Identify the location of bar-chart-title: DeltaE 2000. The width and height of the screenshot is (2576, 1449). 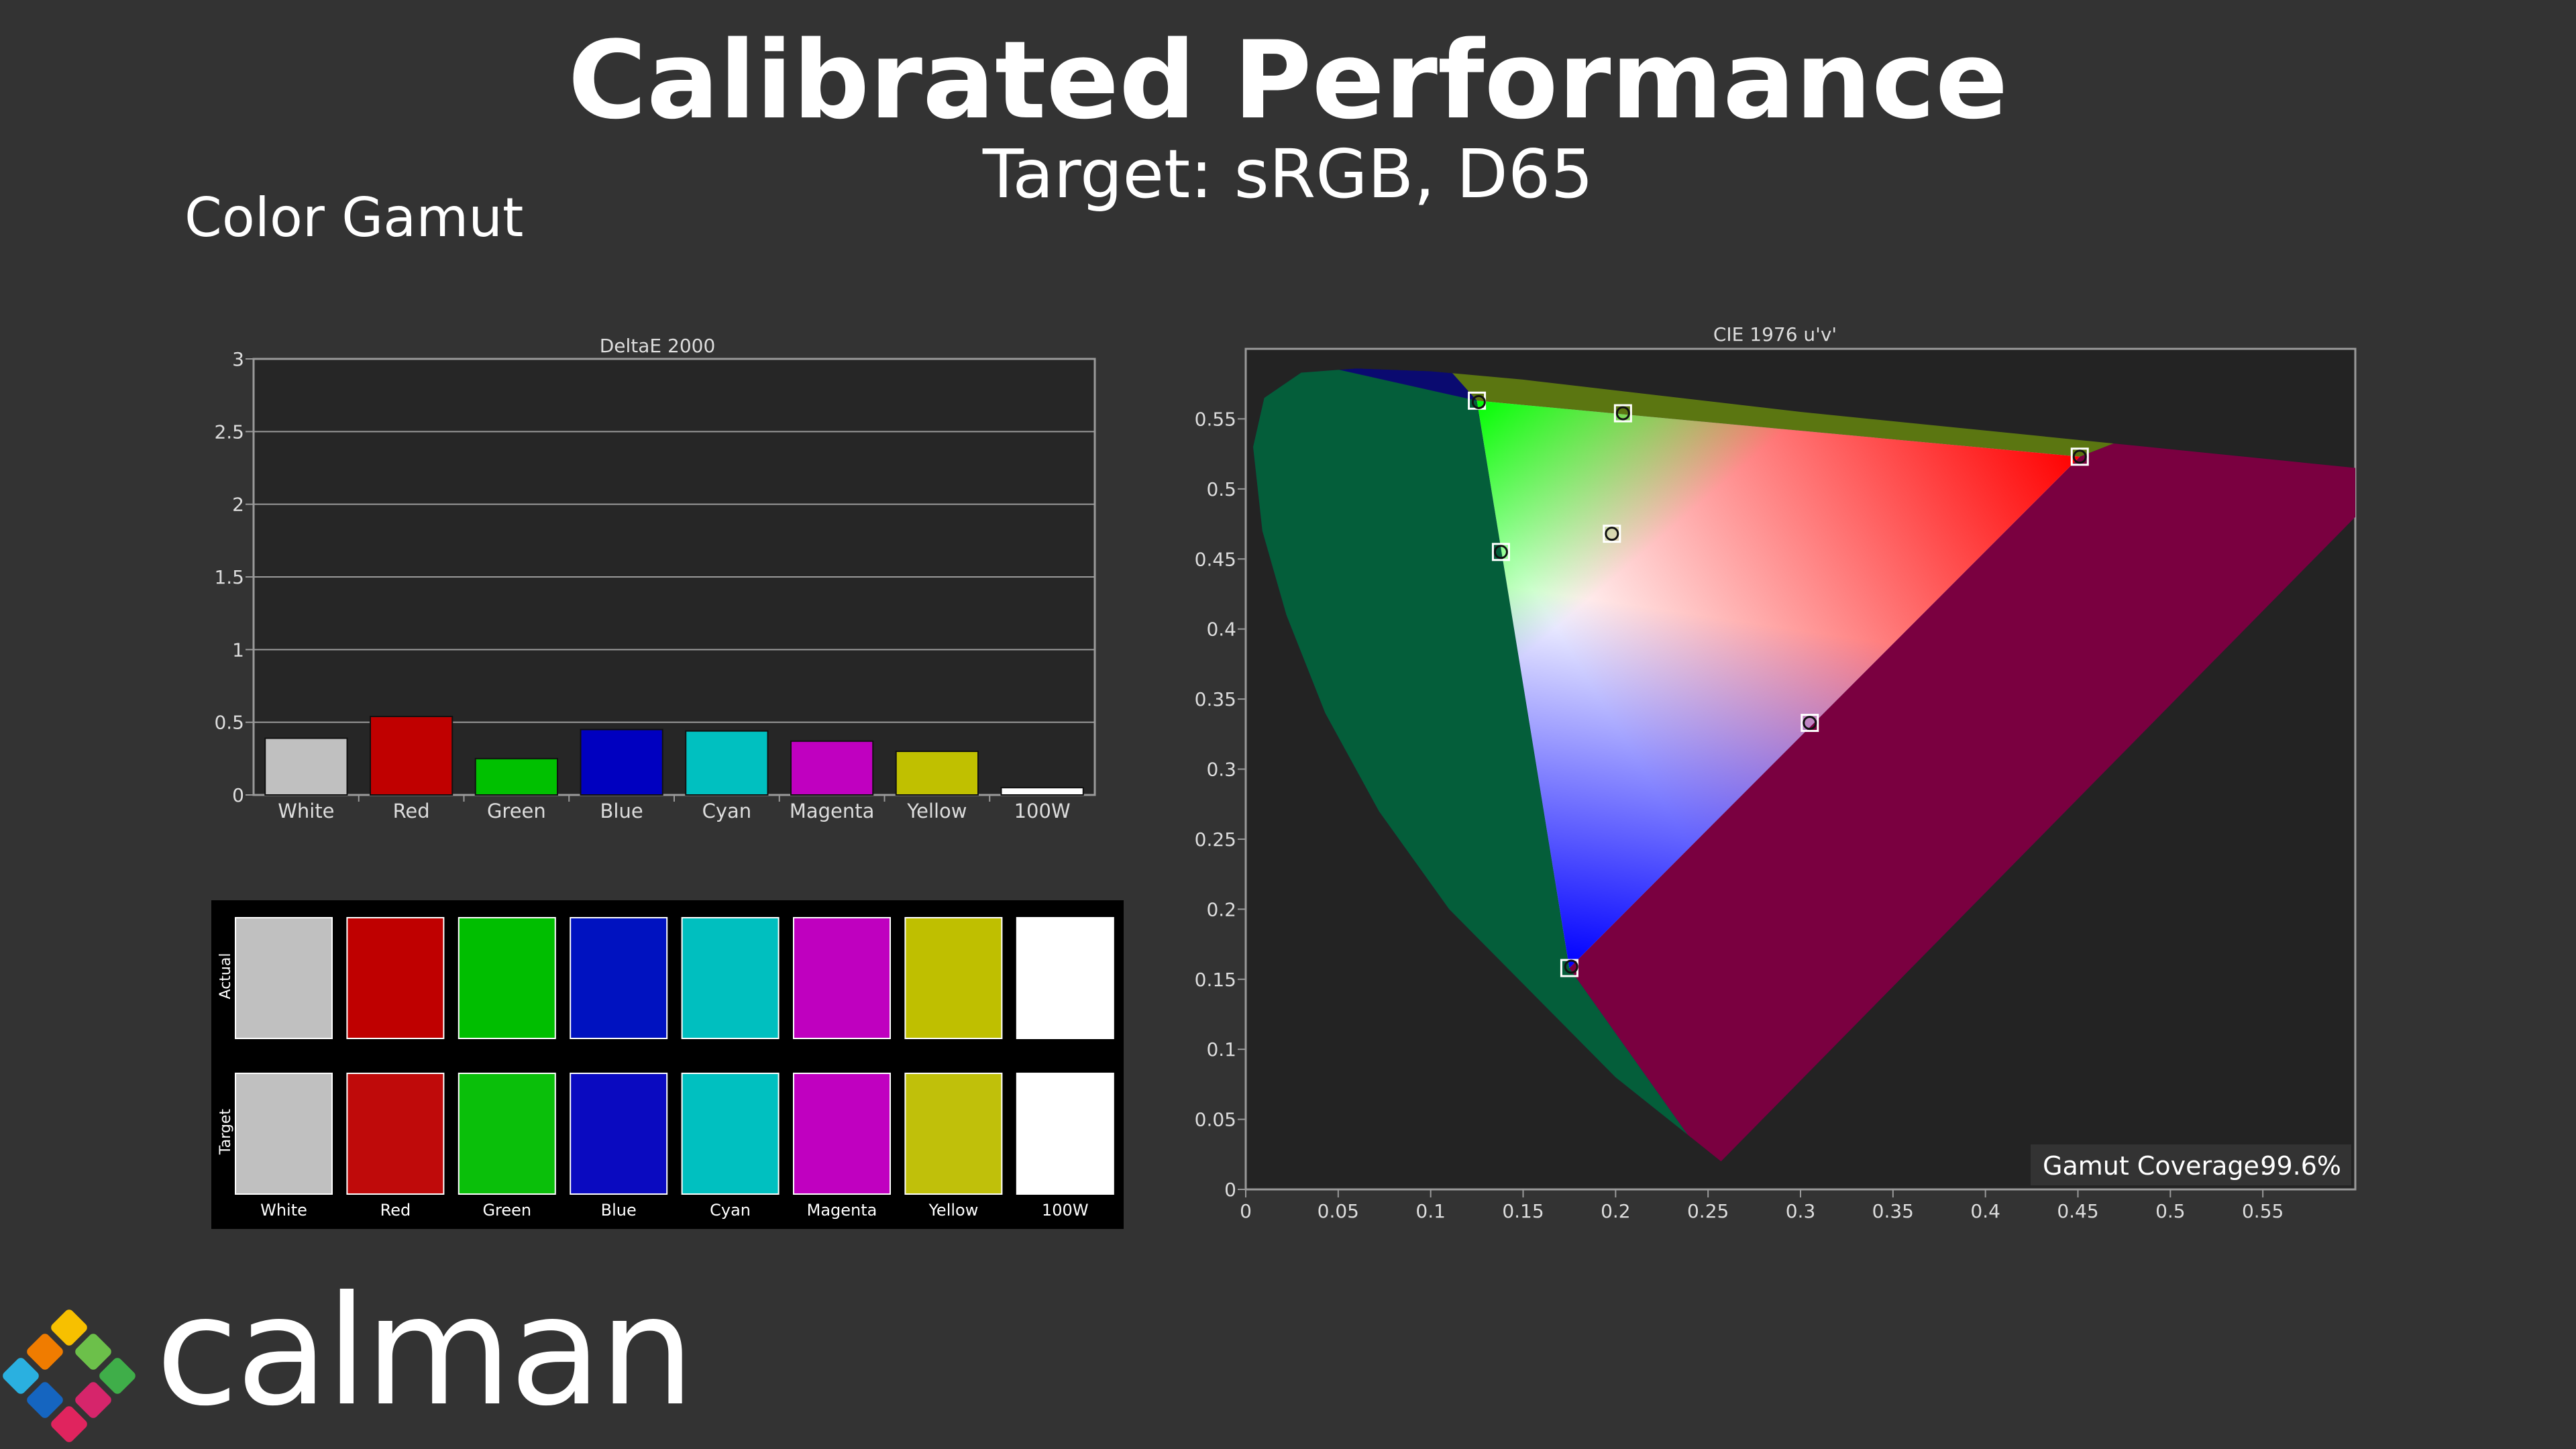
(658, 346).